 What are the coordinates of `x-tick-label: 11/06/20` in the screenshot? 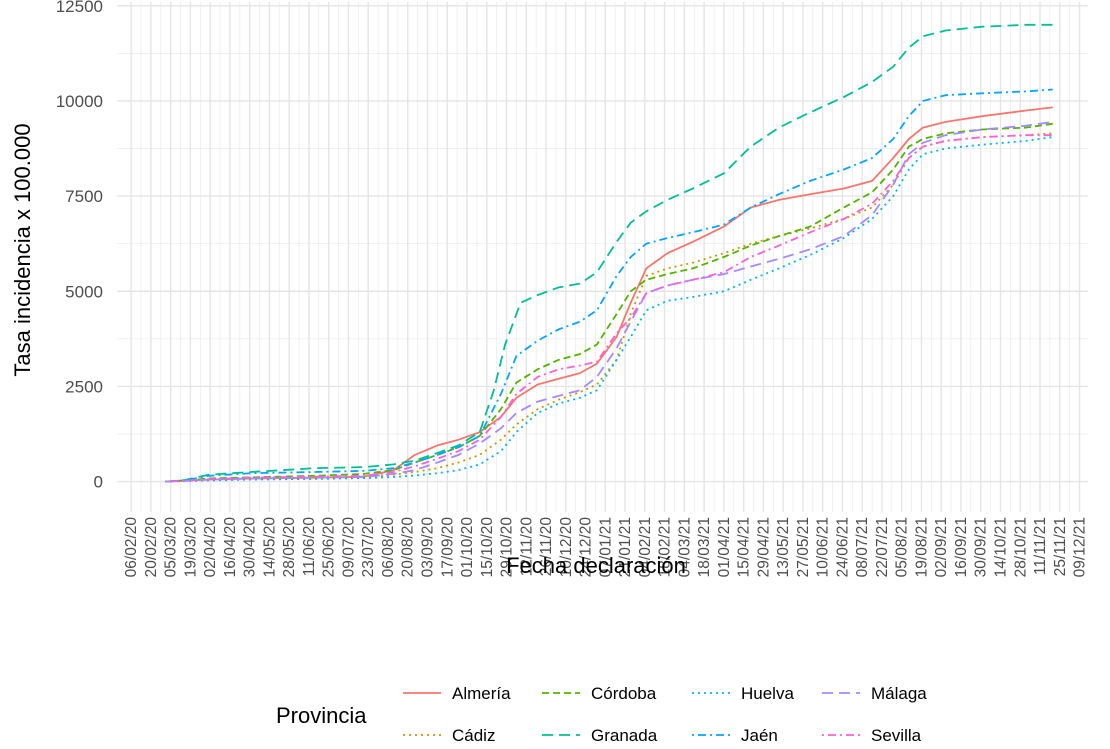 It's located at (309, 547).